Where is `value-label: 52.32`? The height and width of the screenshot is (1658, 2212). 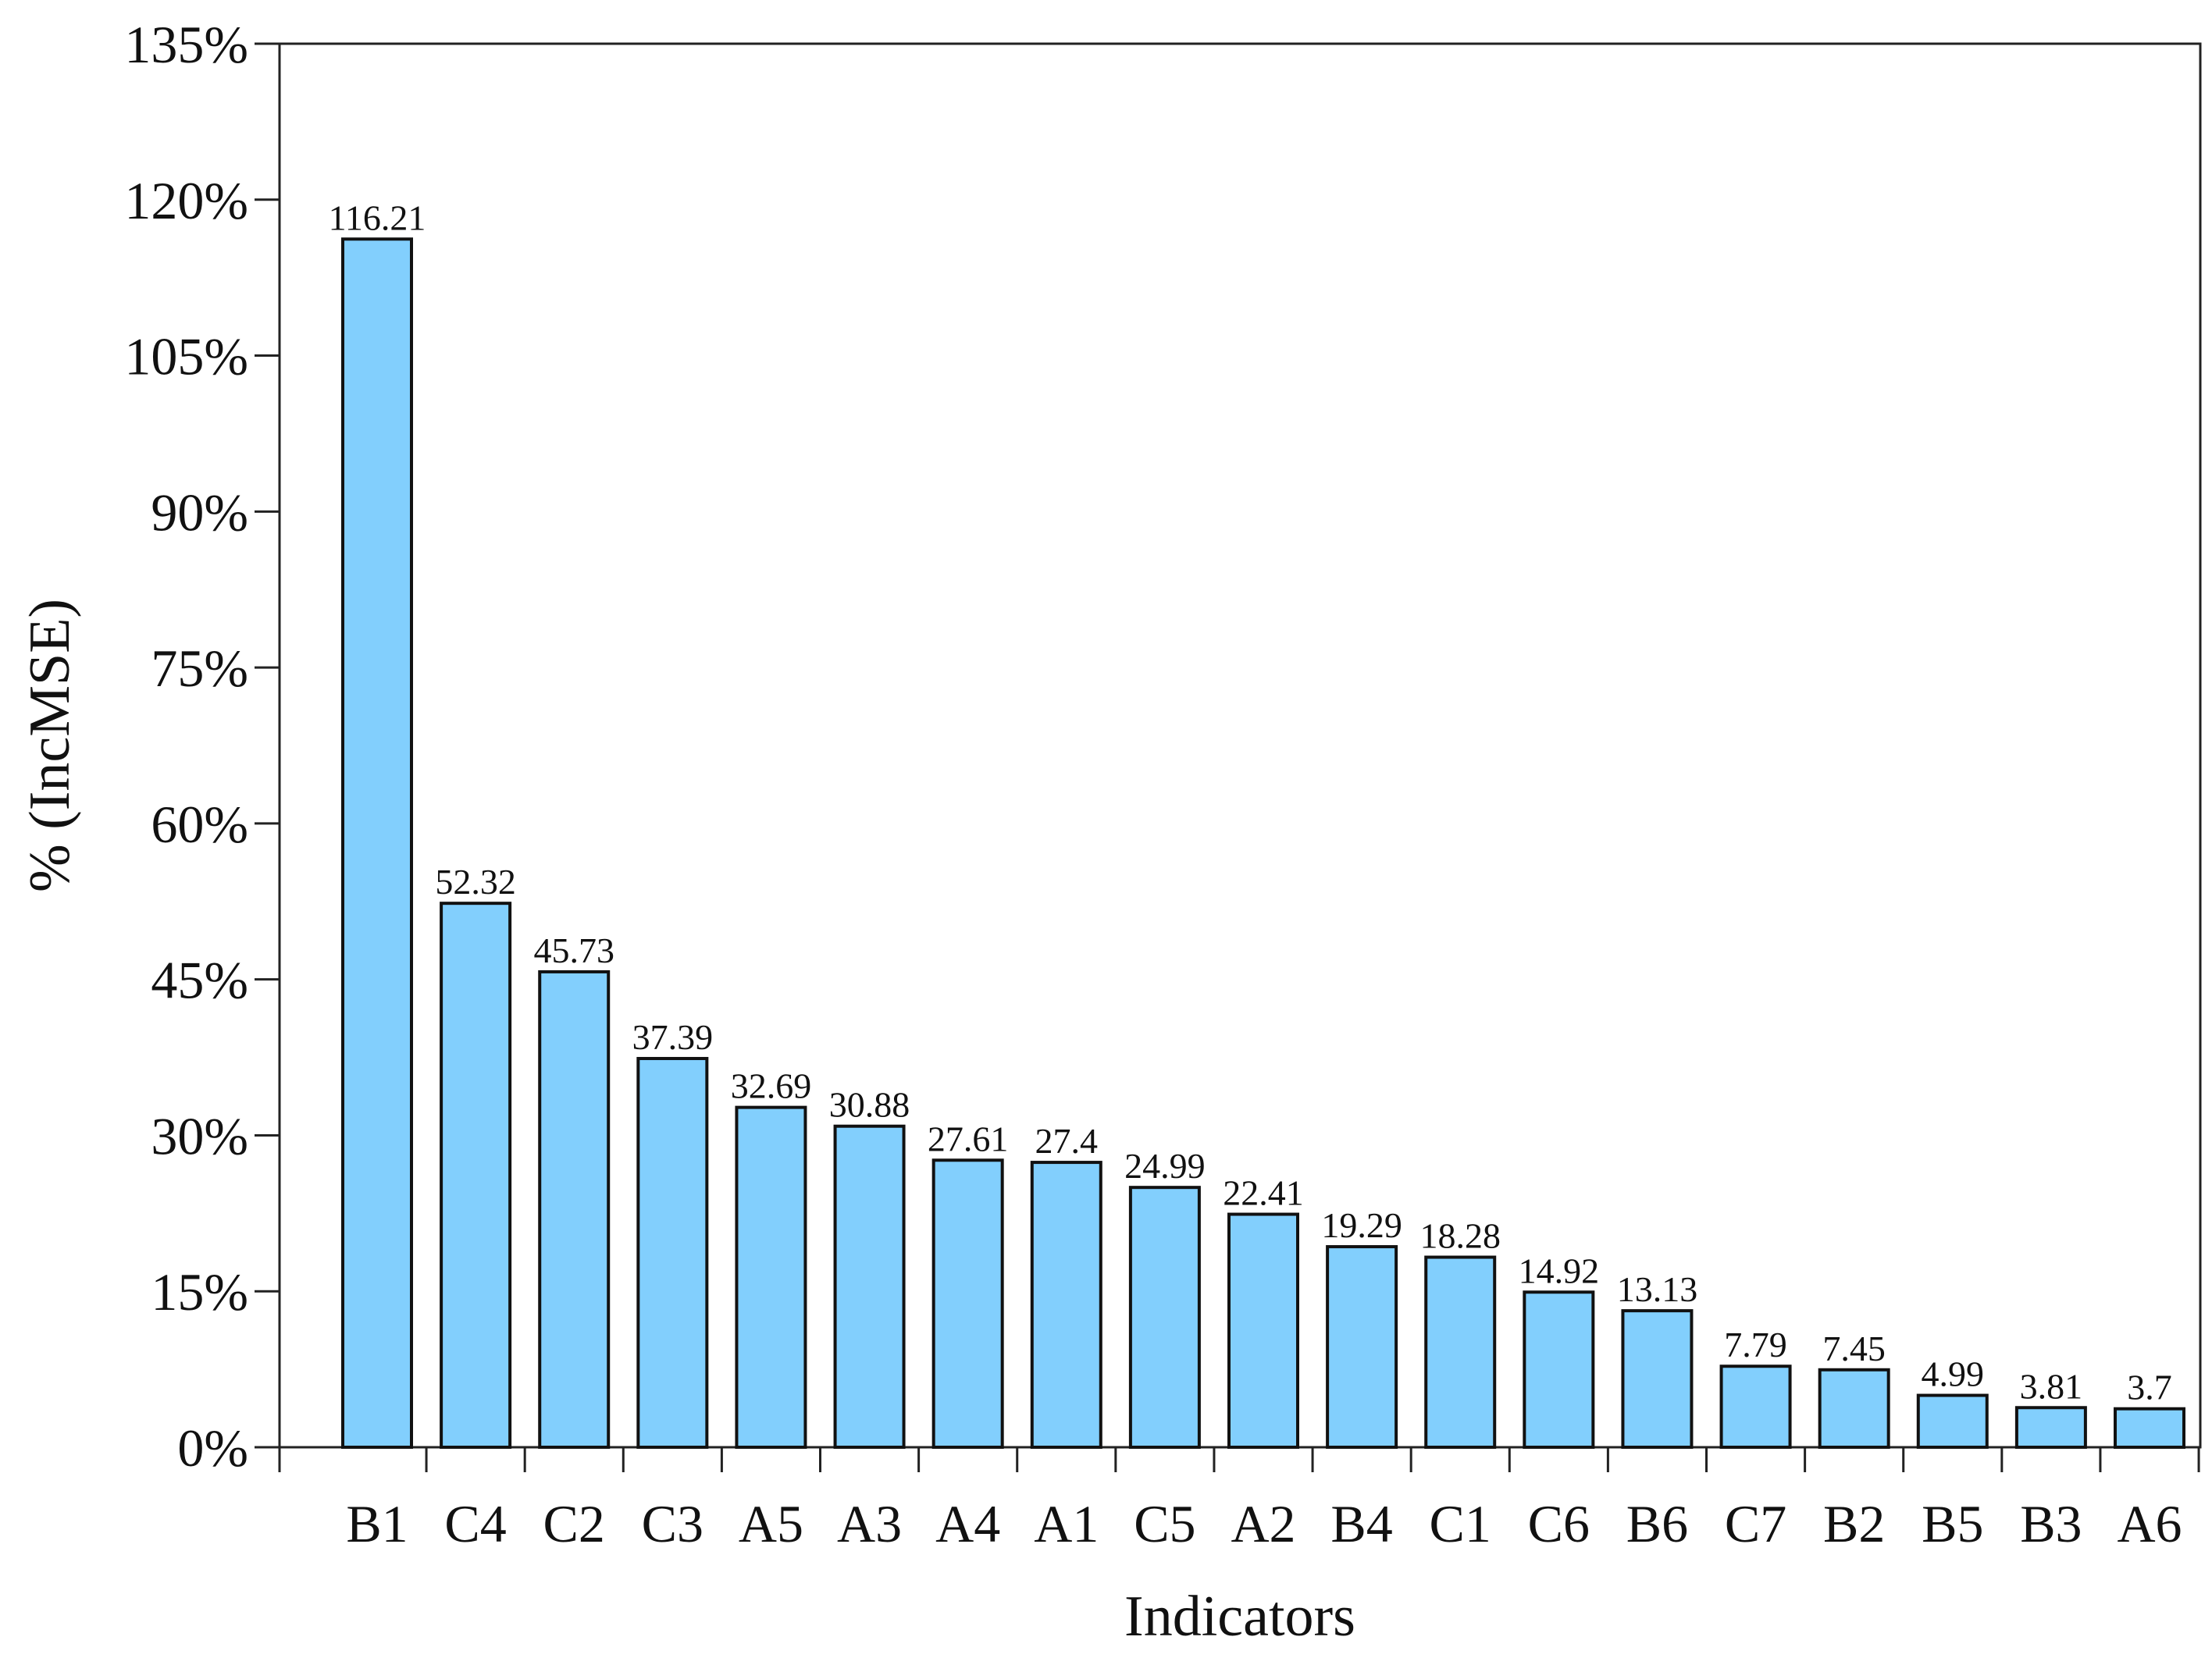 value-label: 52.32 is located at coordinates (476, 882).